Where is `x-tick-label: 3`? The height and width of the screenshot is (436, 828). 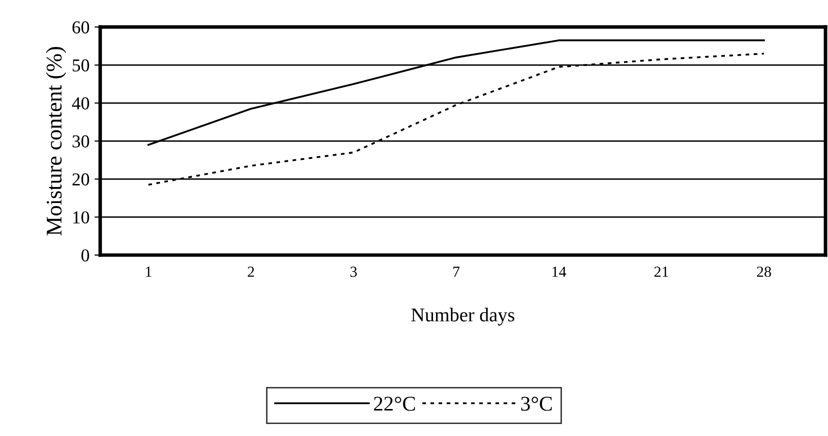 x-tick-label: 3 is located at coordinates (353, 271).